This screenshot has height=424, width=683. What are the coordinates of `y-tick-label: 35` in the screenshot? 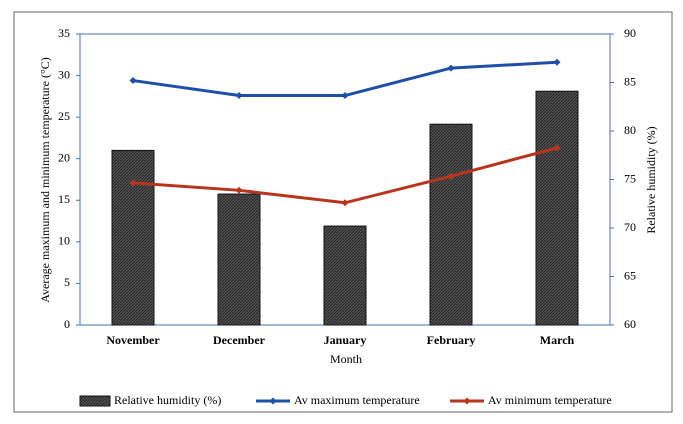 It's located at (64, 33).